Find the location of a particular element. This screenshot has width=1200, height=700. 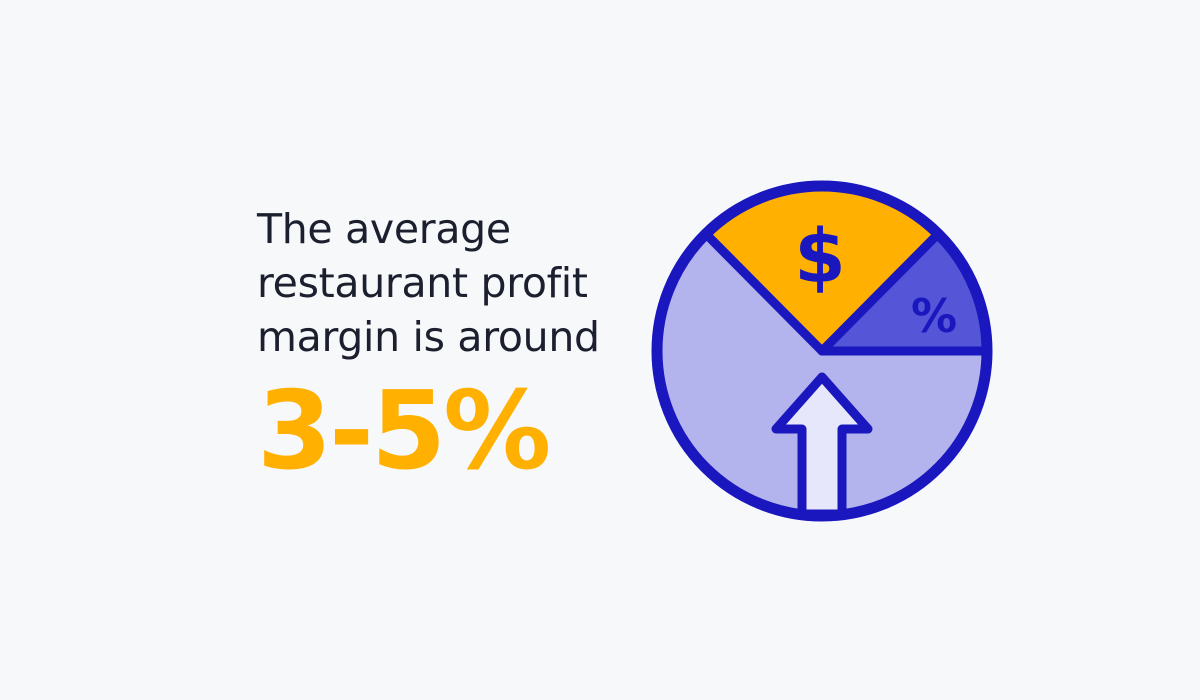

percent-icon: % is located at coordinates (934, 316).